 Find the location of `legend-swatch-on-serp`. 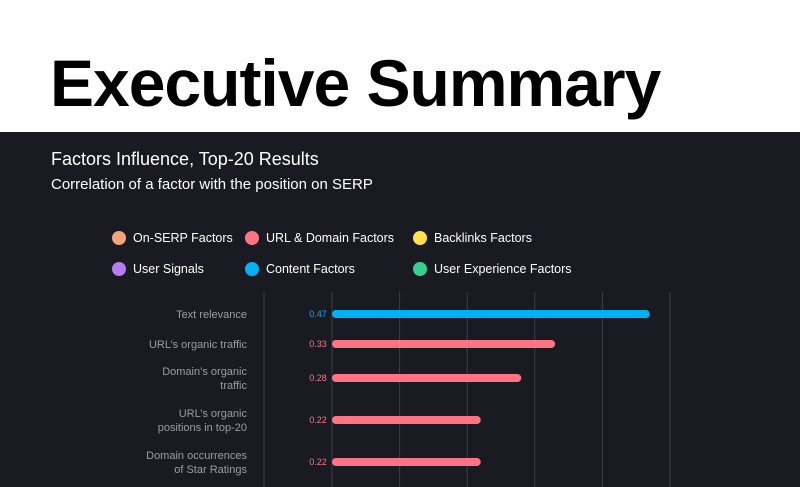

legend-swatch-on-serp is located at coordinates (119, 238).